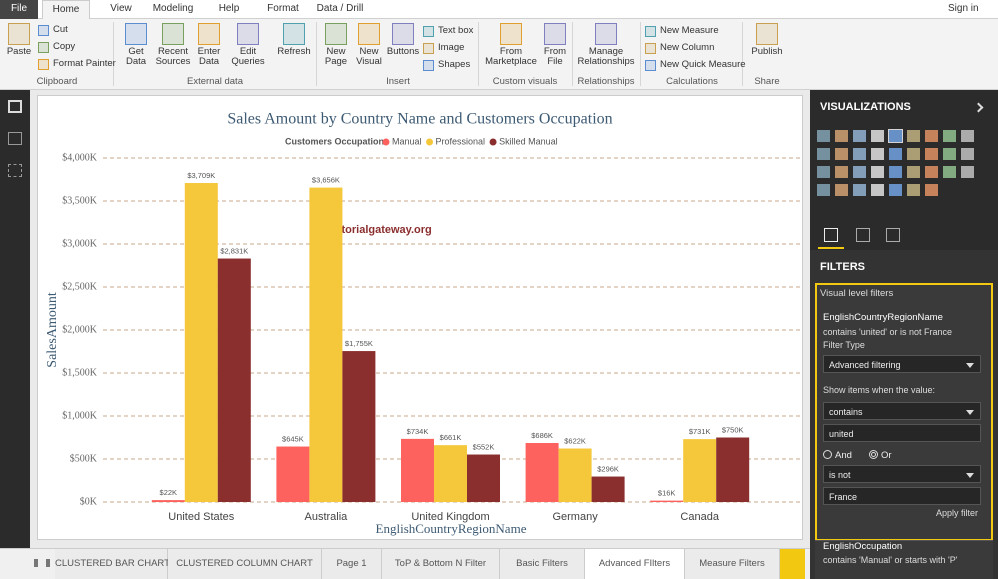  I want to click on page-tab: Basic Filters, so click(542, 564).